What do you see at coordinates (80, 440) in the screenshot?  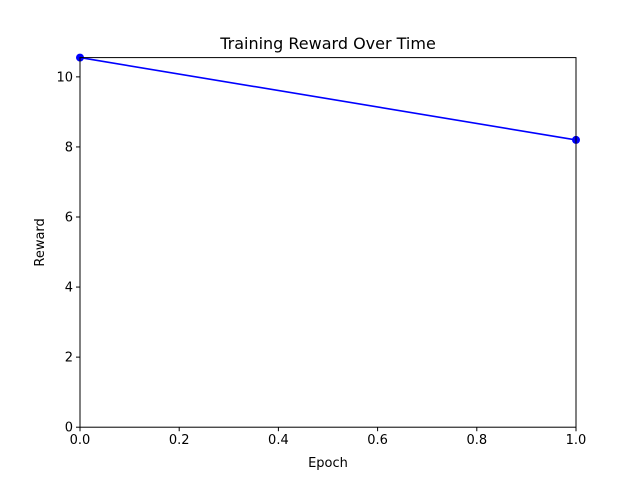 I see `x-tick-label: 0.0` at bounding box center [80, 440].